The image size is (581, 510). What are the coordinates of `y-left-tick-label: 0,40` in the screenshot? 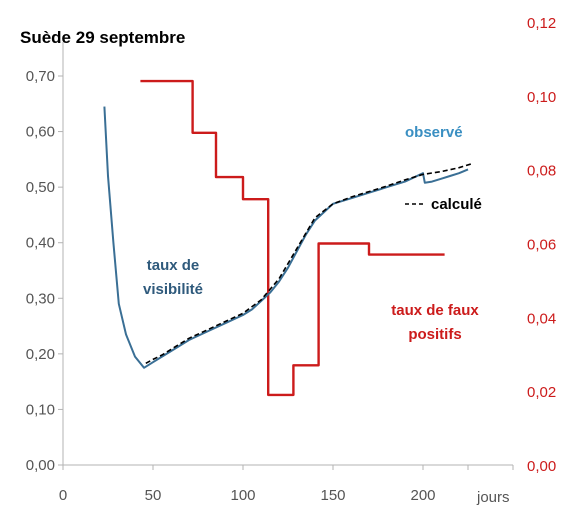 It's located at (40, 243).